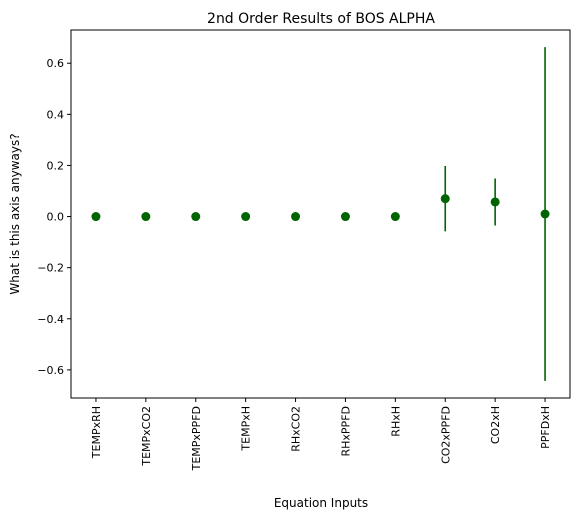 Image resolution: width=579 pixels, height=521 pixels. What do you see at coordinates (495, 425) in the screenshot?
I see `x-tick-label: CO2xH` at bounding box center [495, 425].